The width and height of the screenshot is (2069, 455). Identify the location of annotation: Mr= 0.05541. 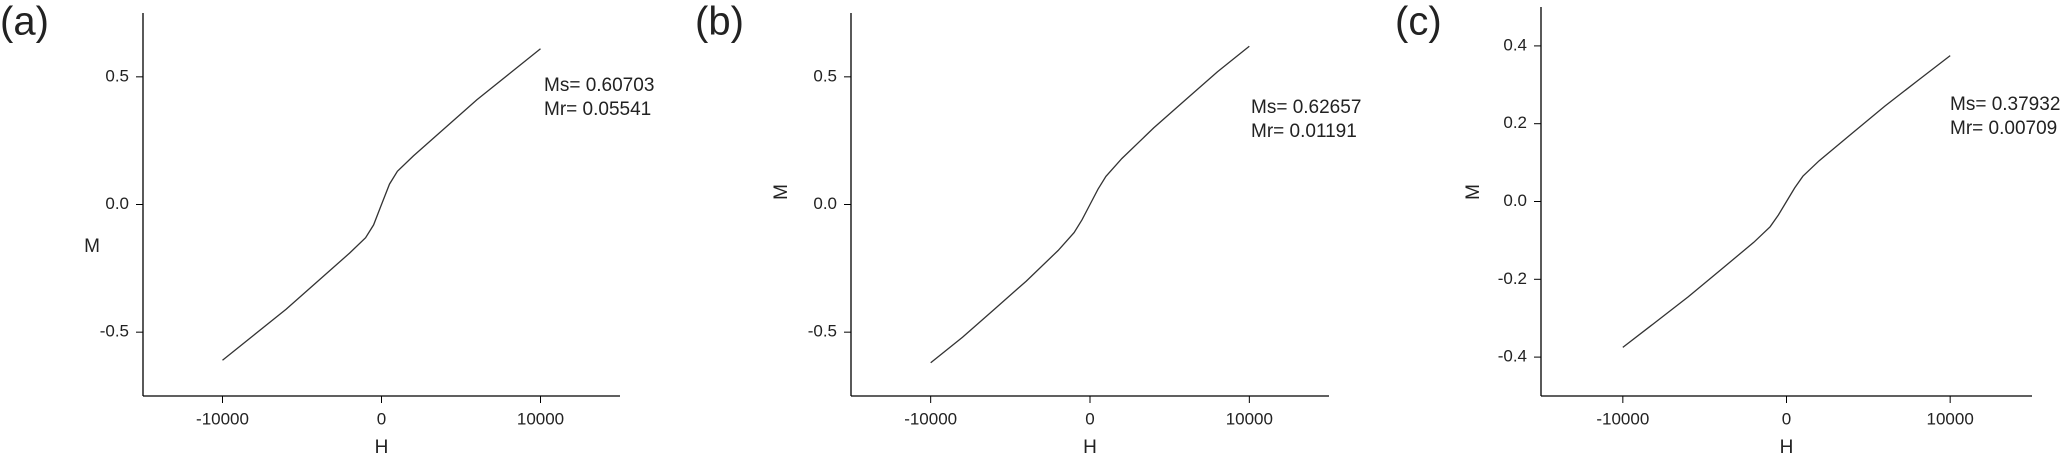
(597, 109).